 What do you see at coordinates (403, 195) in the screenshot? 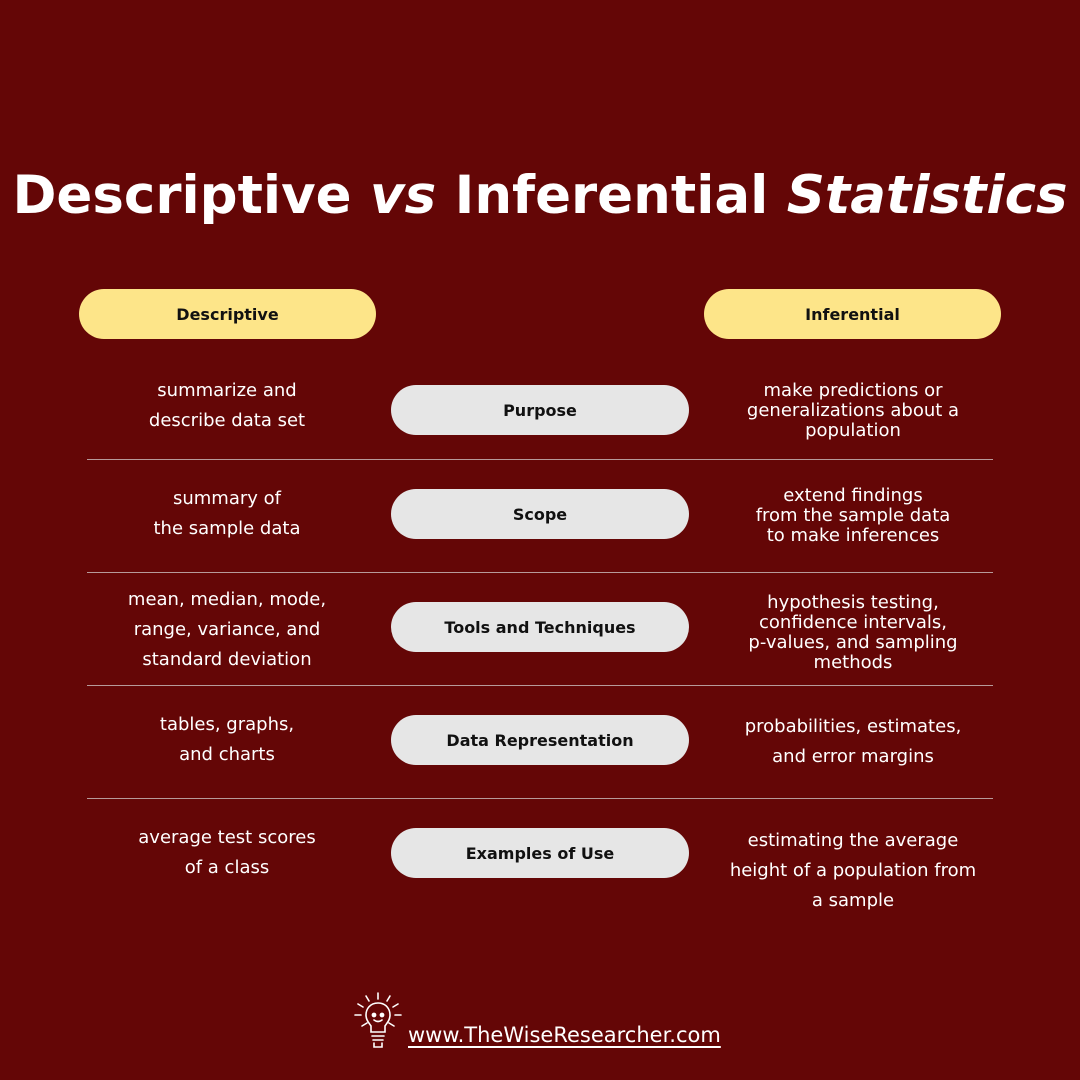
I see `title-vs: vs` at bounding box center [403, 195].